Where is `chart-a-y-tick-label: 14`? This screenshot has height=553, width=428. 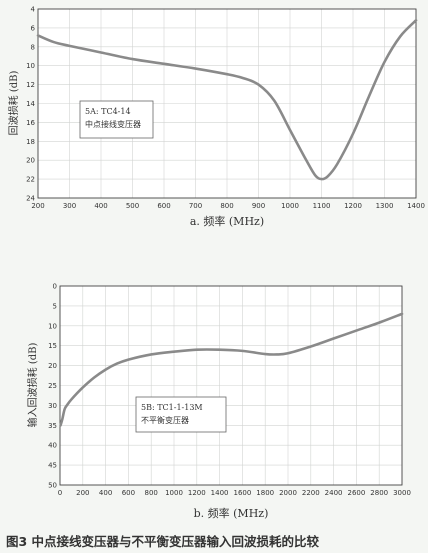 chart-a-y-tick-label: 14 is located at coordinates (30, 104).